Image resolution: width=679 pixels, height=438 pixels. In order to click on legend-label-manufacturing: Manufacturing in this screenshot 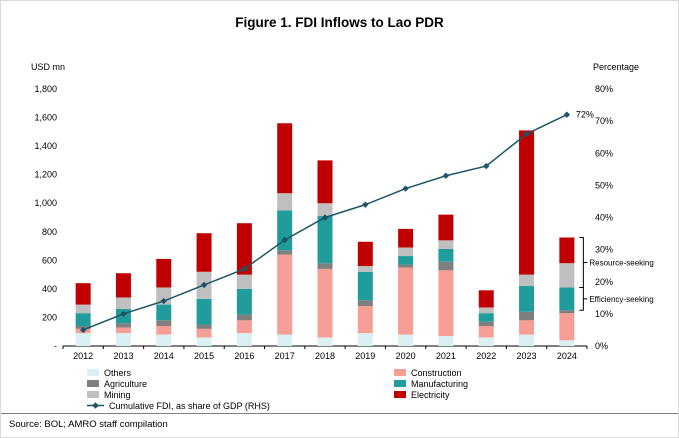, I will do `click(440, 383)`.